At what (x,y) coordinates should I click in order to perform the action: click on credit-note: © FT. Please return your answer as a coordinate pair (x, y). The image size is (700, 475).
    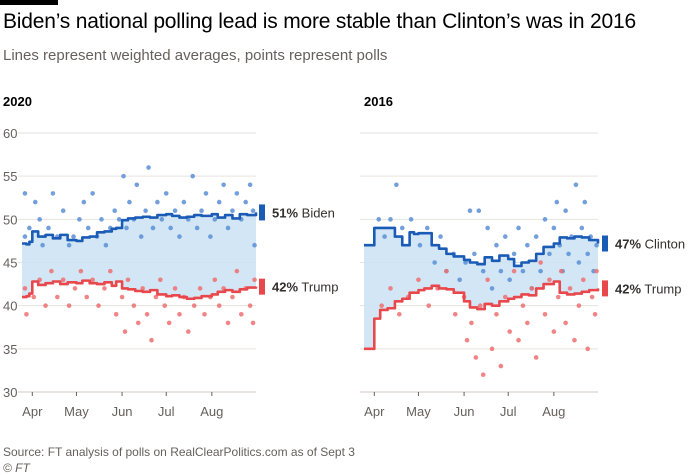
    Looking at the image, I should click on (16, 468).